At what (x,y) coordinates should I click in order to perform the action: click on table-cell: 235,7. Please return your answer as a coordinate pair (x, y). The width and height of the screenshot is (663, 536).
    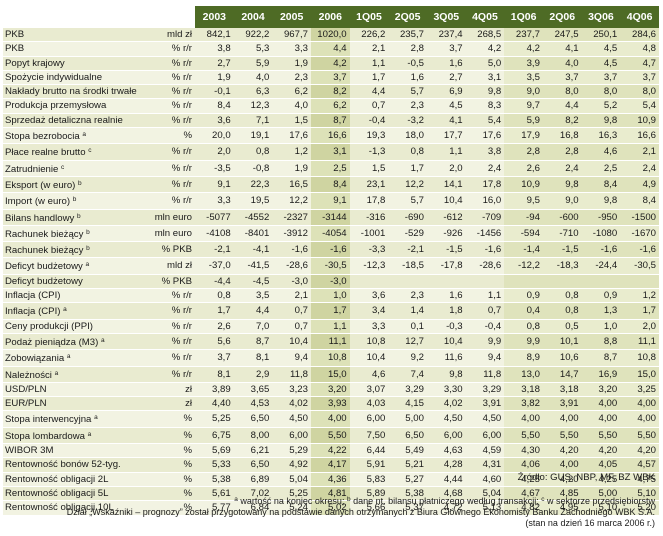
    Looking at the image, I should click on (407, 35).